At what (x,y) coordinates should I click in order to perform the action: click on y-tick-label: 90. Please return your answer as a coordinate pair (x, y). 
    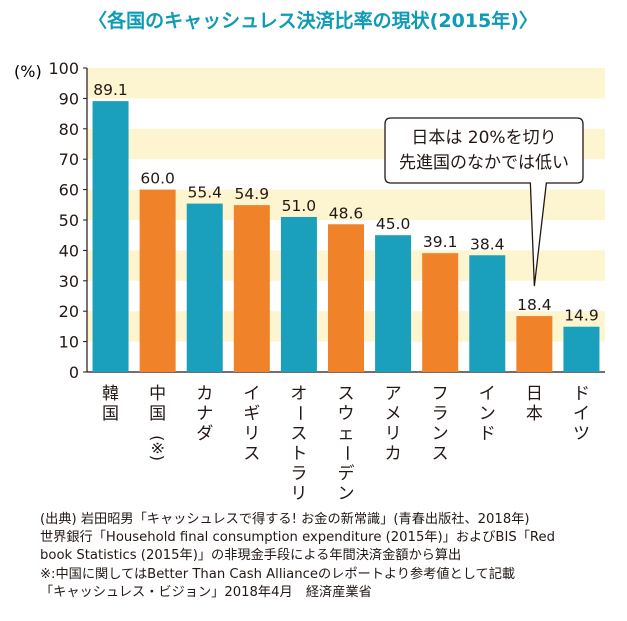
    Looking at the image, I should click on (69, 98).